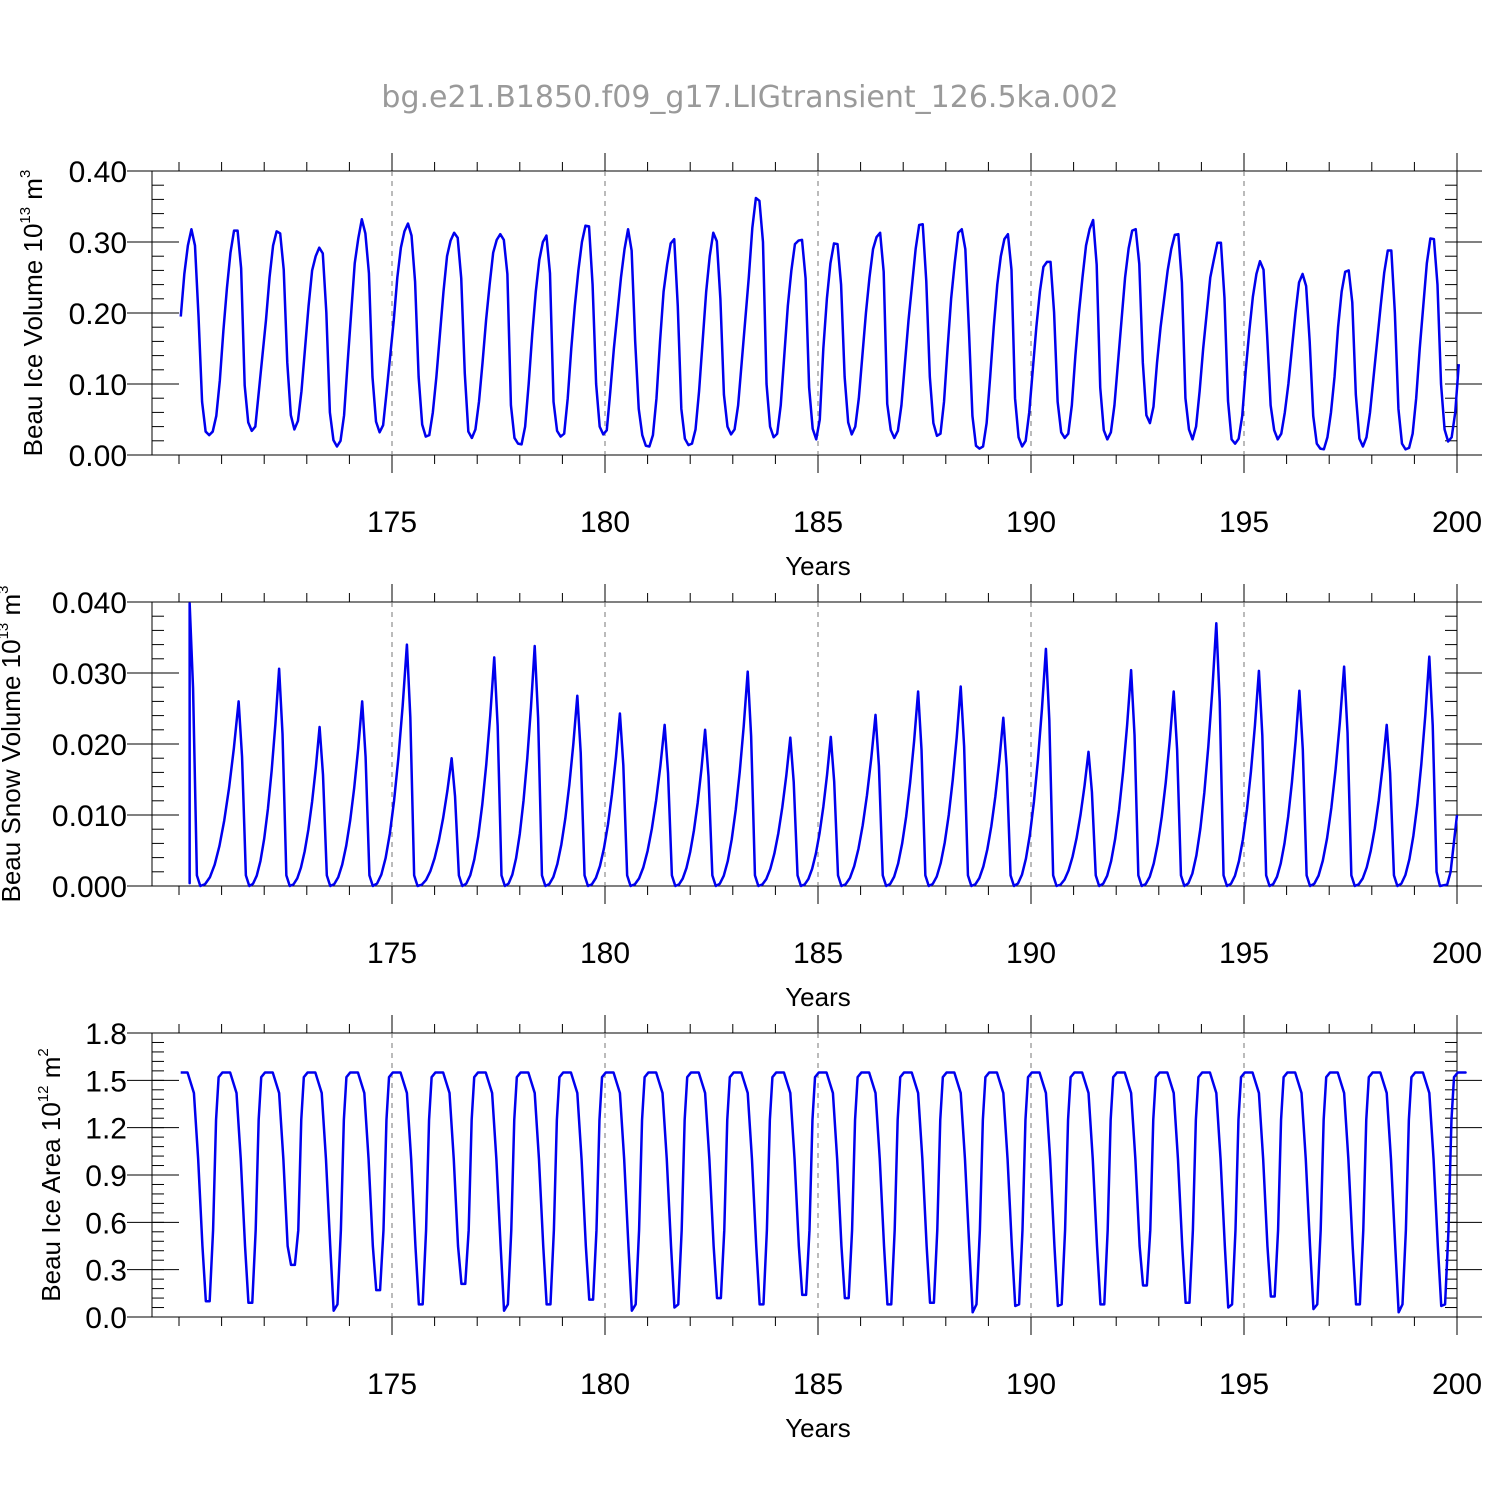 This screenshot has height=1500, width=1500. Describe the element at coordinates (98, 385) in the screenshot. I see `y-tick-label: 0.10` at that location.